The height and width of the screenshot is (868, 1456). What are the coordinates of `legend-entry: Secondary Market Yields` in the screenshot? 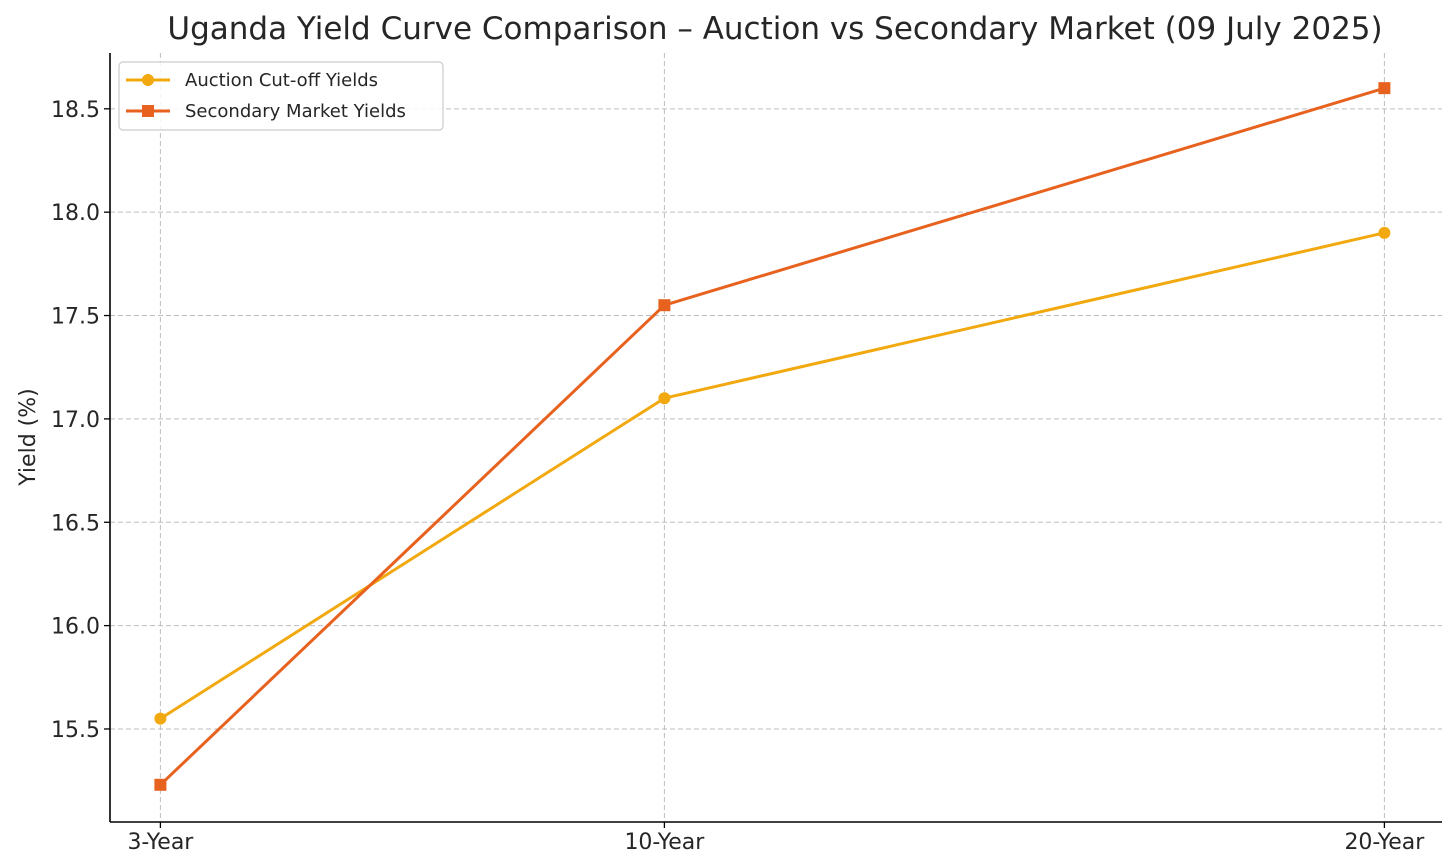 It's located at (266, 111).